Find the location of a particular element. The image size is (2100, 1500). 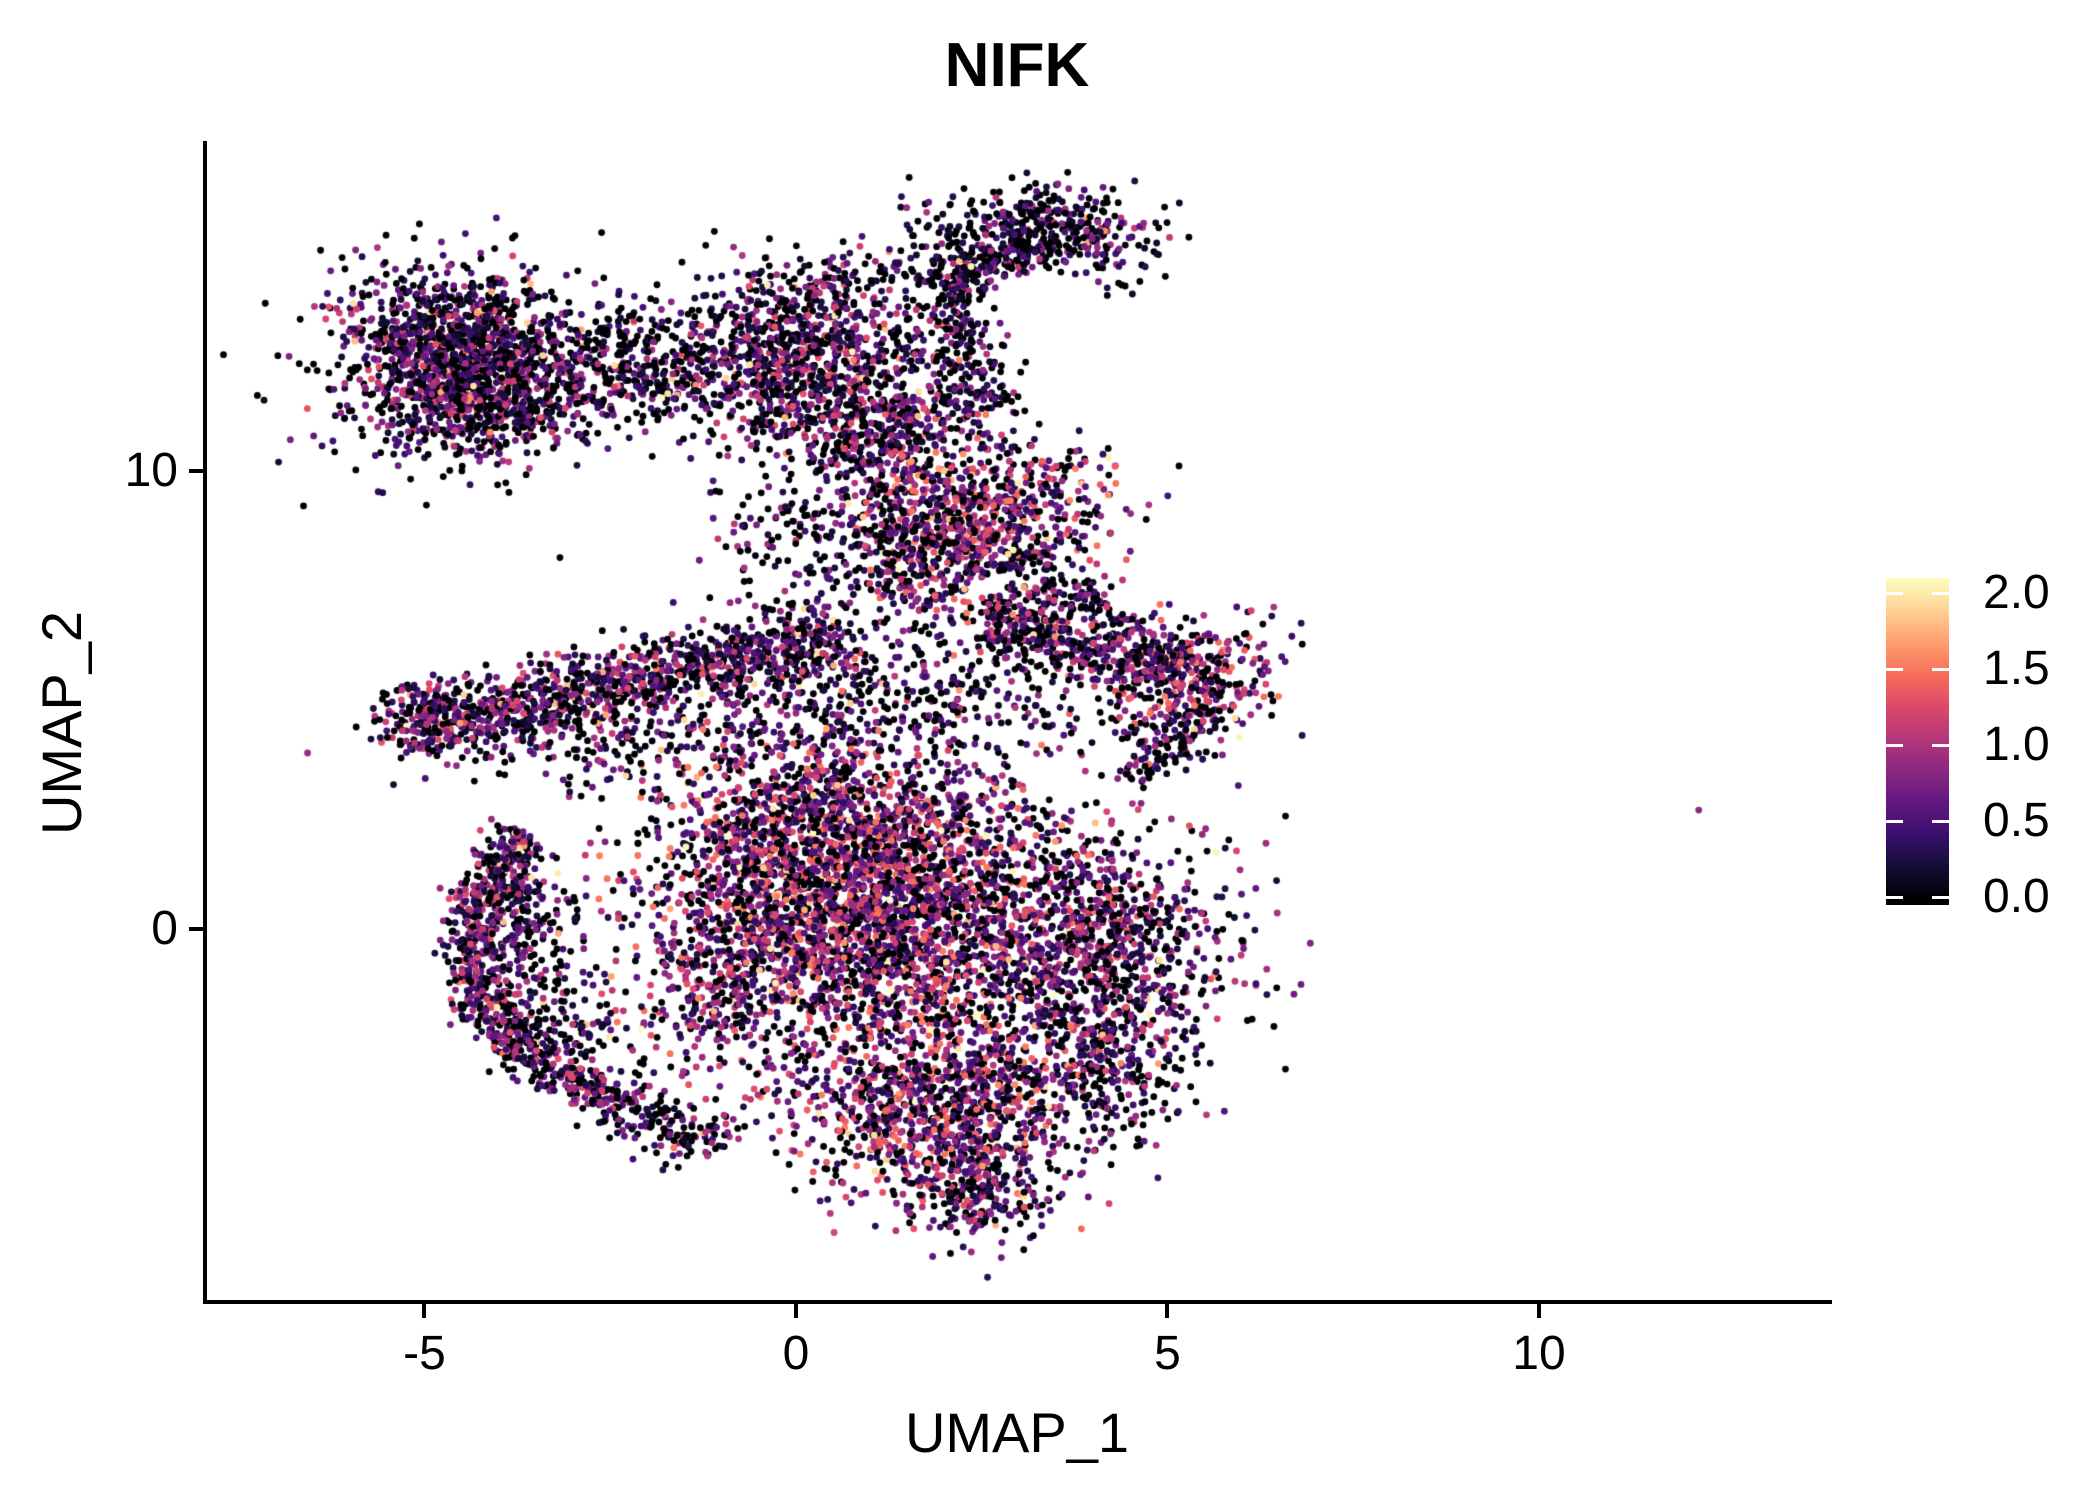

x-tick-label: 10 is located at coordinates (1539, 1353).